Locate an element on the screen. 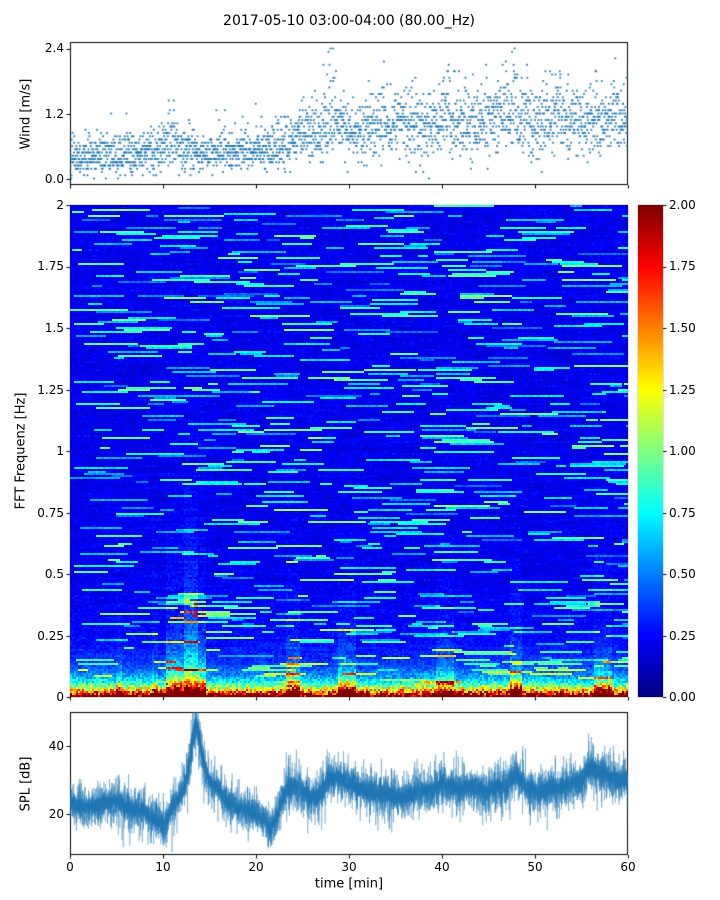 The width and height of the screenshot is (720, 900). xtick-40: 40 is located at coordinates (442, 867).